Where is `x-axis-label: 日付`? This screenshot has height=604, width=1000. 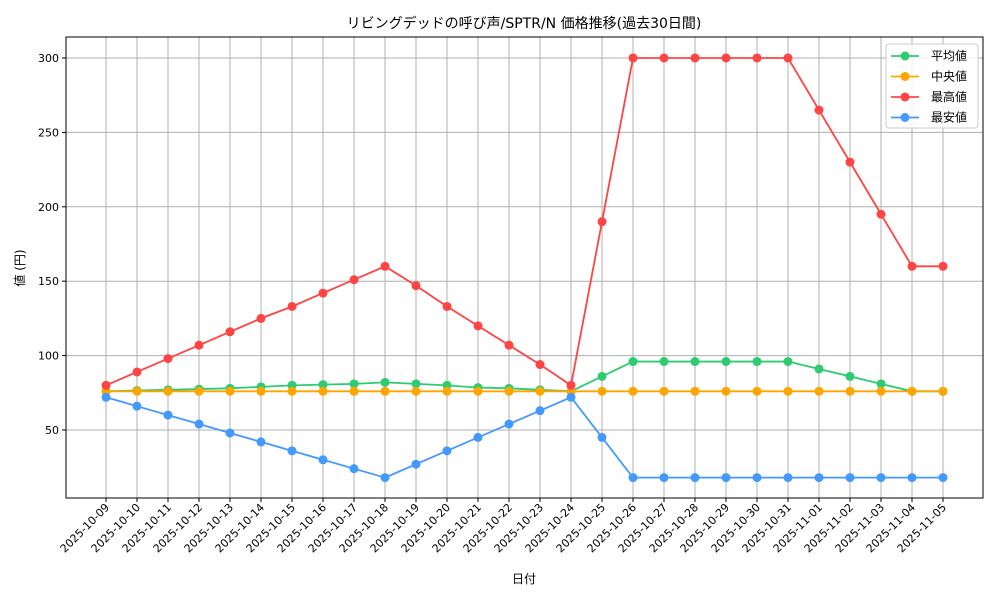
x-axis-label: 日付 is located at coordinates (524, 579).